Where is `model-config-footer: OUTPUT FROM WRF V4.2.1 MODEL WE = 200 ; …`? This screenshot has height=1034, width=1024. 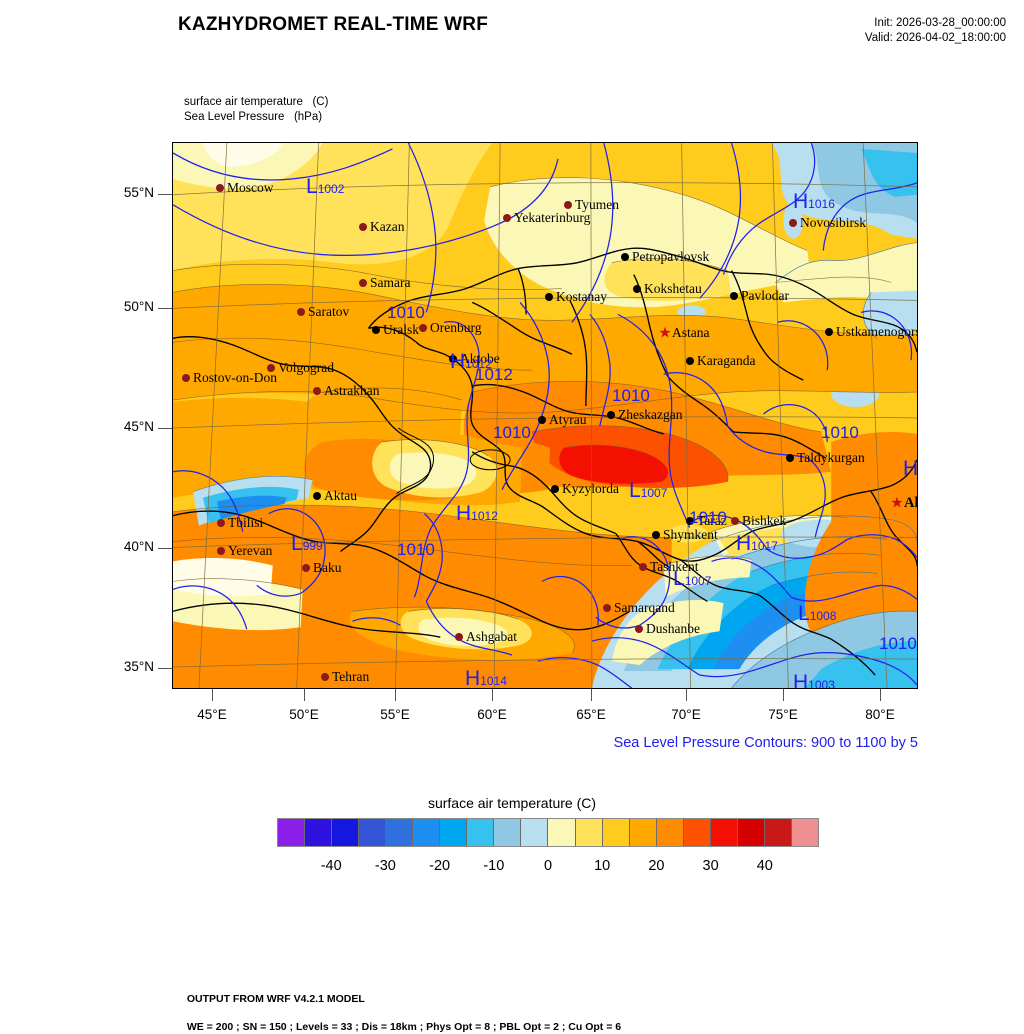 model-config-footer: OUTPUT FROM WRF V4.2.1 MODEL WE = 200 ; … is located at coordinates (401, 1006).